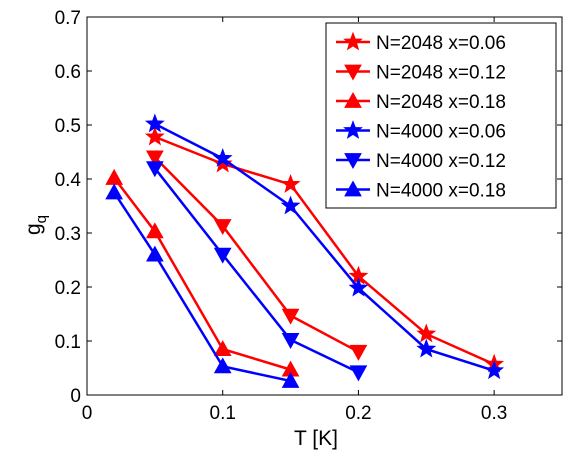  I want to click on y-tick-label: 0.1, so click(68, 342).